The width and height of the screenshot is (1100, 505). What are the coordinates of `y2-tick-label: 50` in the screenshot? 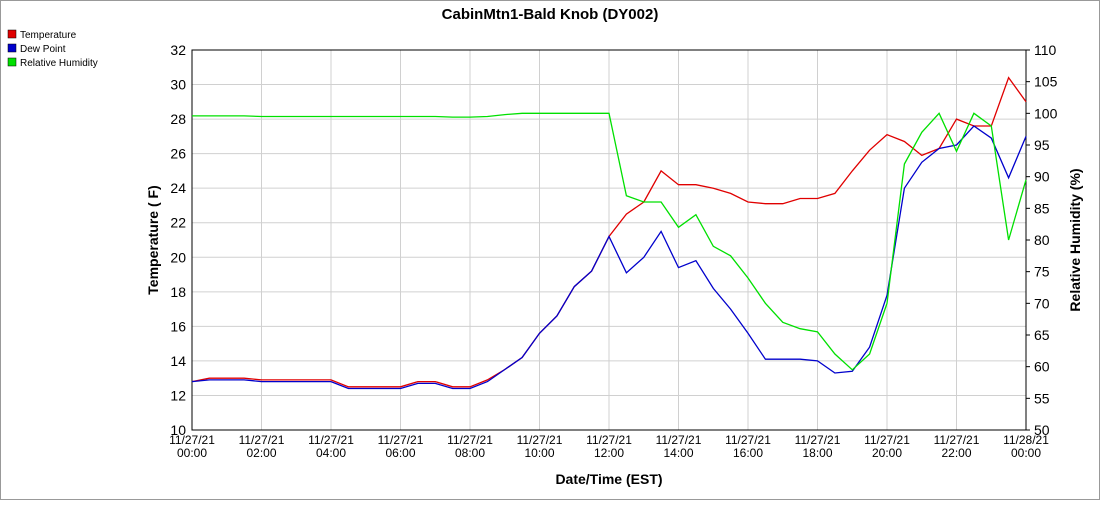 It's located at (1042, 430).